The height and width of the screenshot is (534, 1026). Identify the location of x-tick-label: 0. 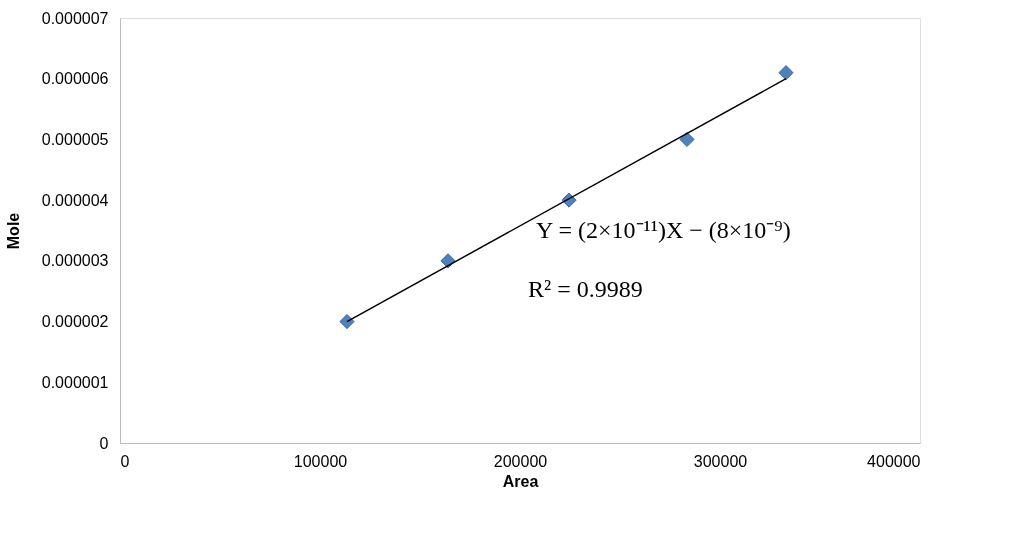
(125, 461).